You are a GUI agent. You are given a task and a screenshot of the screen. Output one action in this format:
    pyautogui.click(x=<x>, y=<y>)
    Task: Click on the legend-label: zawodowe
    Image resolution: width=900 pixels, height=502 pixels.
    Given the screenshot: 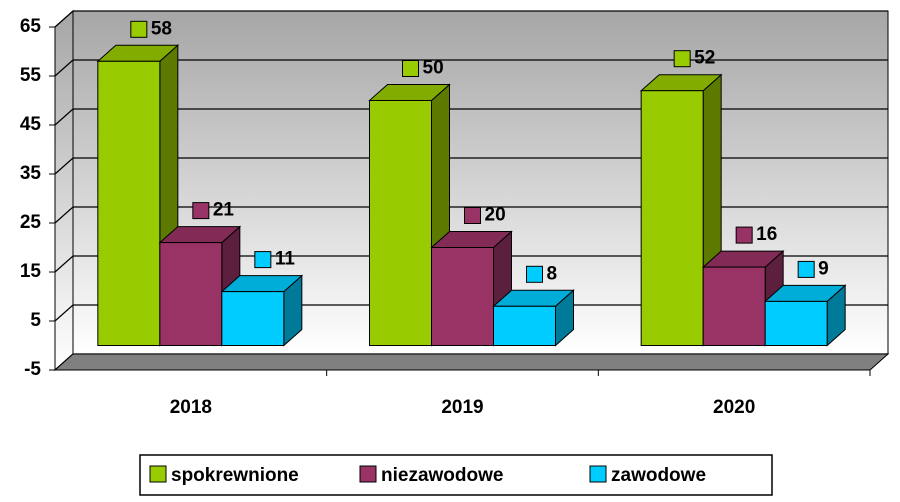 What is the action you would take?
    pyautogui.click(x=658, y=475)
    